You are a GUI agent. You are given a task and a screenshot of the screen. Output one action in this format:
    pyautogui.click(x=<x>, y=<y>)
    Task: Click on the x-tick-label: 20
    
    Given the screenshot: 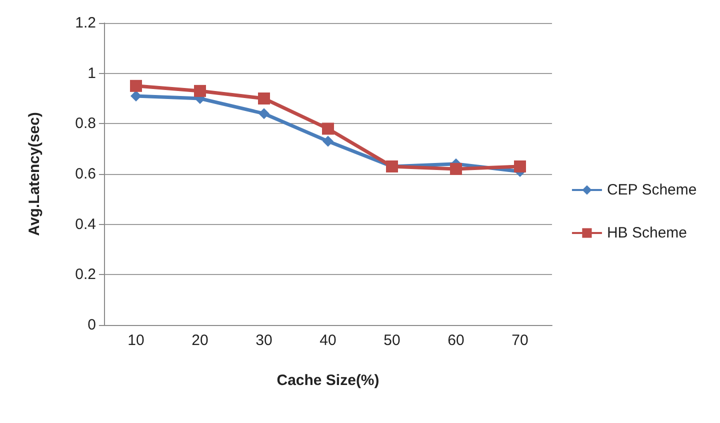 What is the action you would take?
    pyautogui.click(x=200, y=340)
    